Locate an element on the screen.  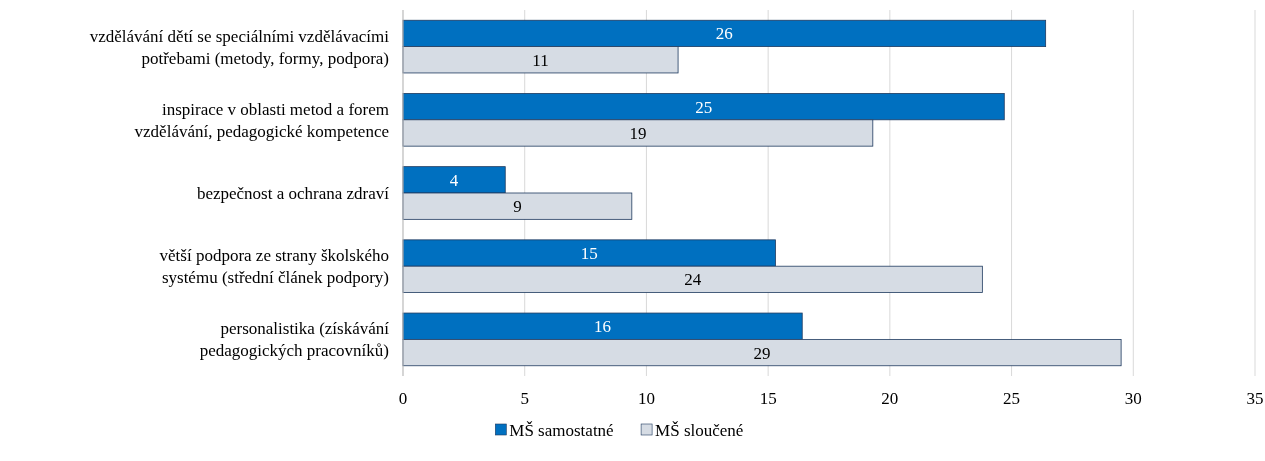
data-label: 24 is located at coordinates (693, 280).